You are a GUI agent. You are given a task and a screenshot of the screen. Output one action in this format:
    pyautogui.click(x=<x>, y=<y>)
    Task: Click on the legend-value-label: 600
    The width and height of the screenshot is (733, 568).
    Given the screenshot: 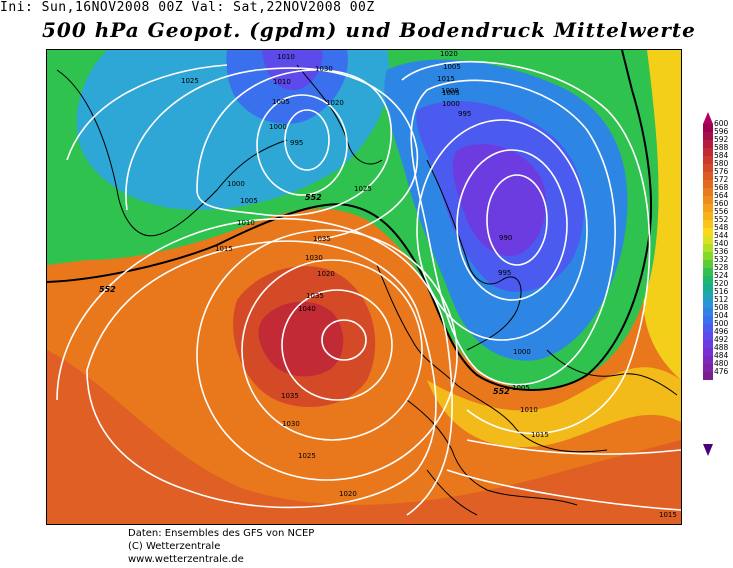 What is the action you would take?
    pyautogui.click(x=721, y=123)
    